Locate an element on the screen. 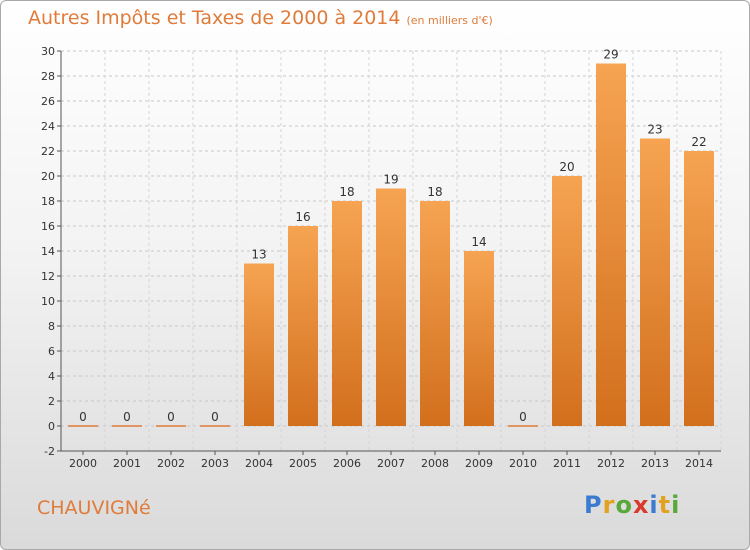  y-tick-label: 20 is located at coordinates (48, 176).